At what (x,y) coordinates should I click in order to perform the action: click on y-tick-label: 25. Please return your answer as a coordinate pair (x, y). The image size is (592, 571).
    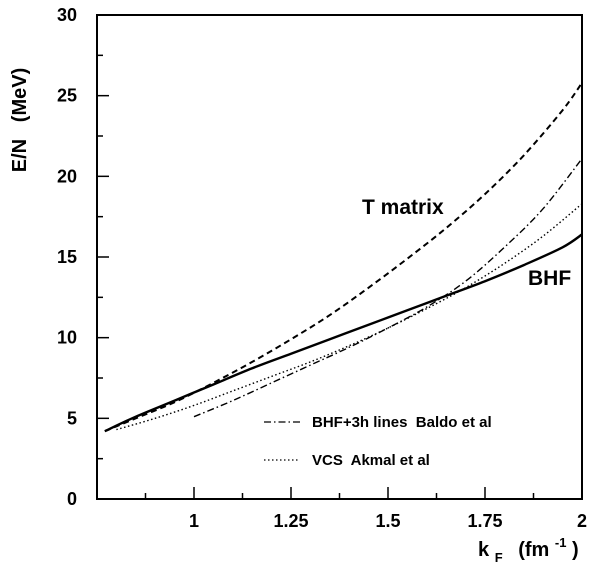
    Looking at the image, I should click on (67, 96).